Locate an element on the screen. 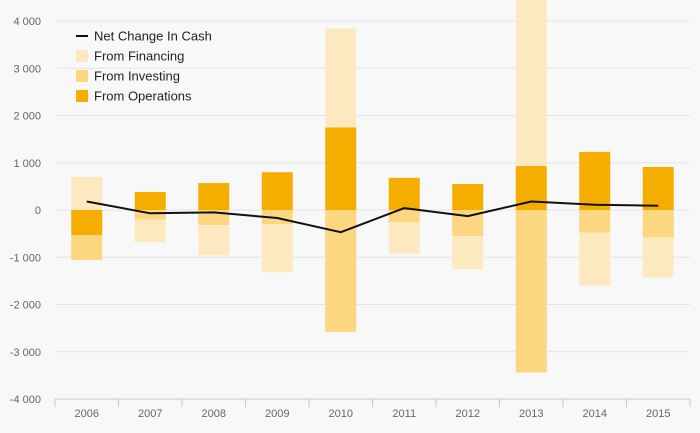 This screenshot has width=700, height=433. y-tick-label: -1 000 is located at coordinates (25, 258).